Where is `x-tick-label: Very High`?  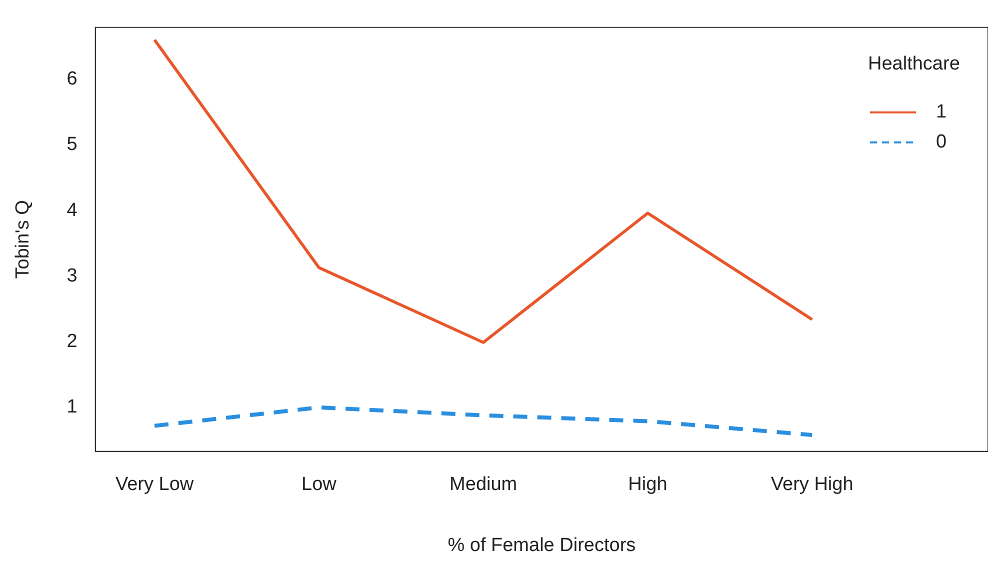
x-tick-label: Very High is located at coordinates (812, 485).